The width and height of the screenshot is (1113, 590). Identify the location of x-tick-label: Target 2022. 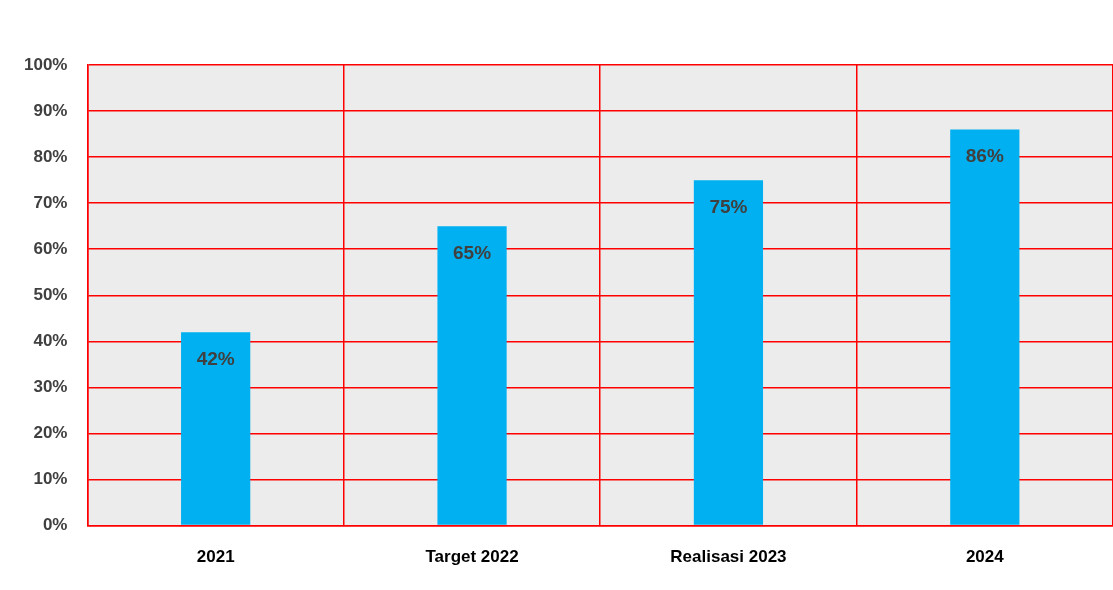
(472, 557).